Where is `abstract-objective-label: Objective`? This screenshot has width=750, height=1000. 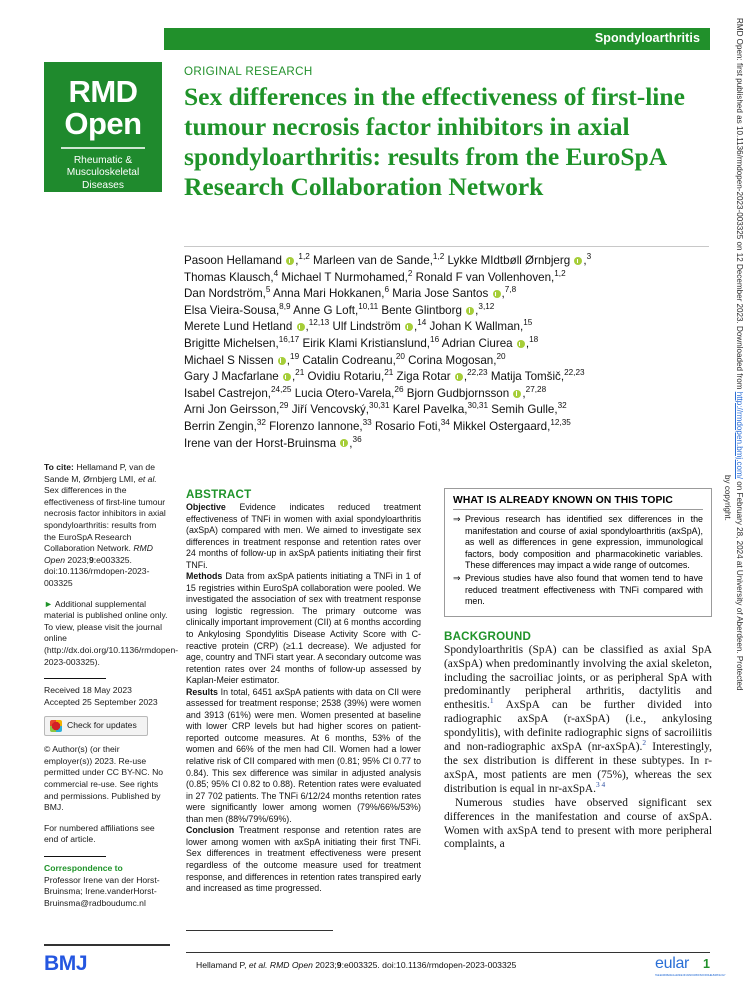
abstract-objective-label: Objective is located at coordinates (206, 507).